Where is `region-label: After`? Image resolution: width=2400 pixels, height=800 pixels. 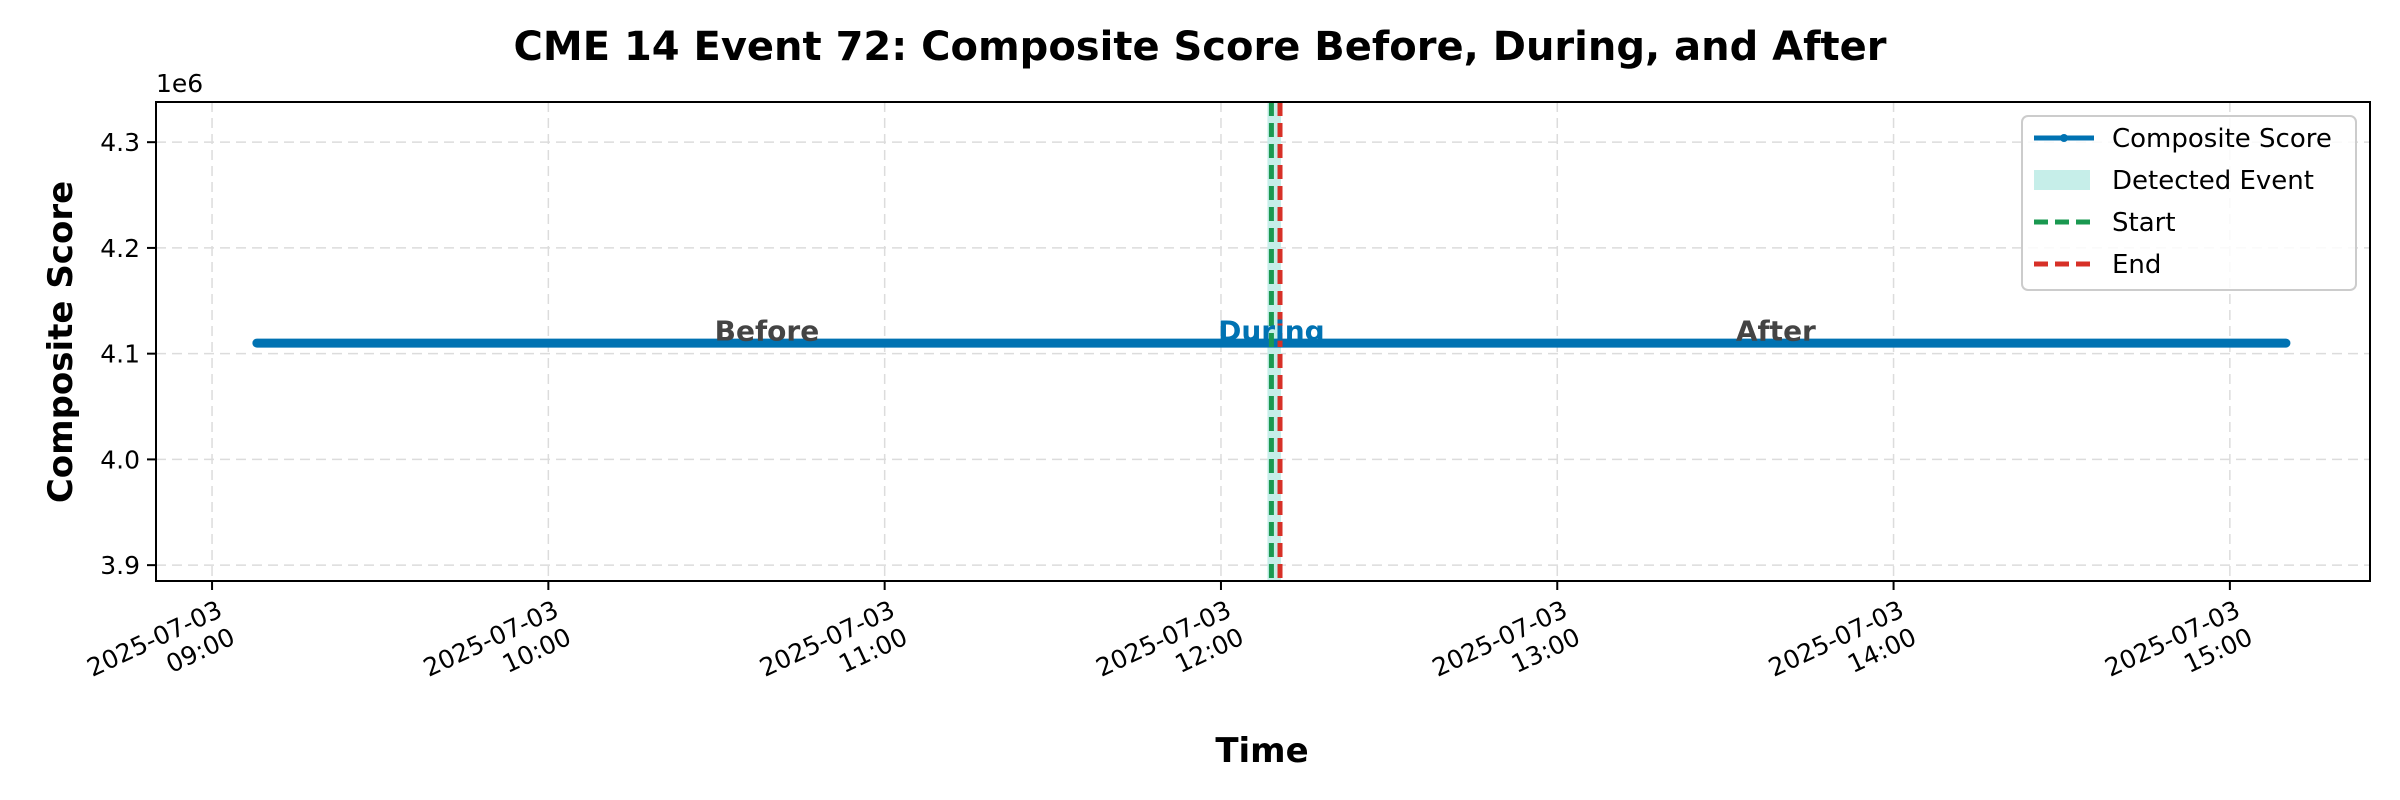 region-label: After is located at coordinates (1776, 331).